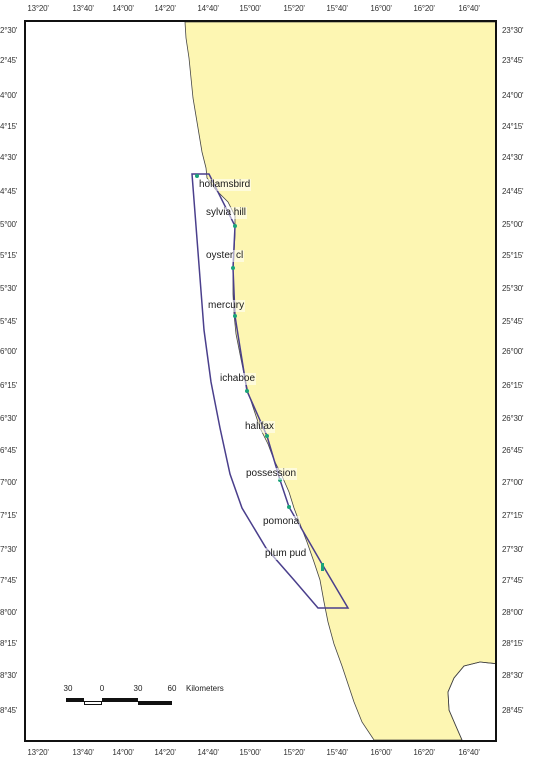  What do you see at coordinates (513, 191) in the screenshot?
I see `latitude-label: 24°45'` at bounding box center [513, 191].